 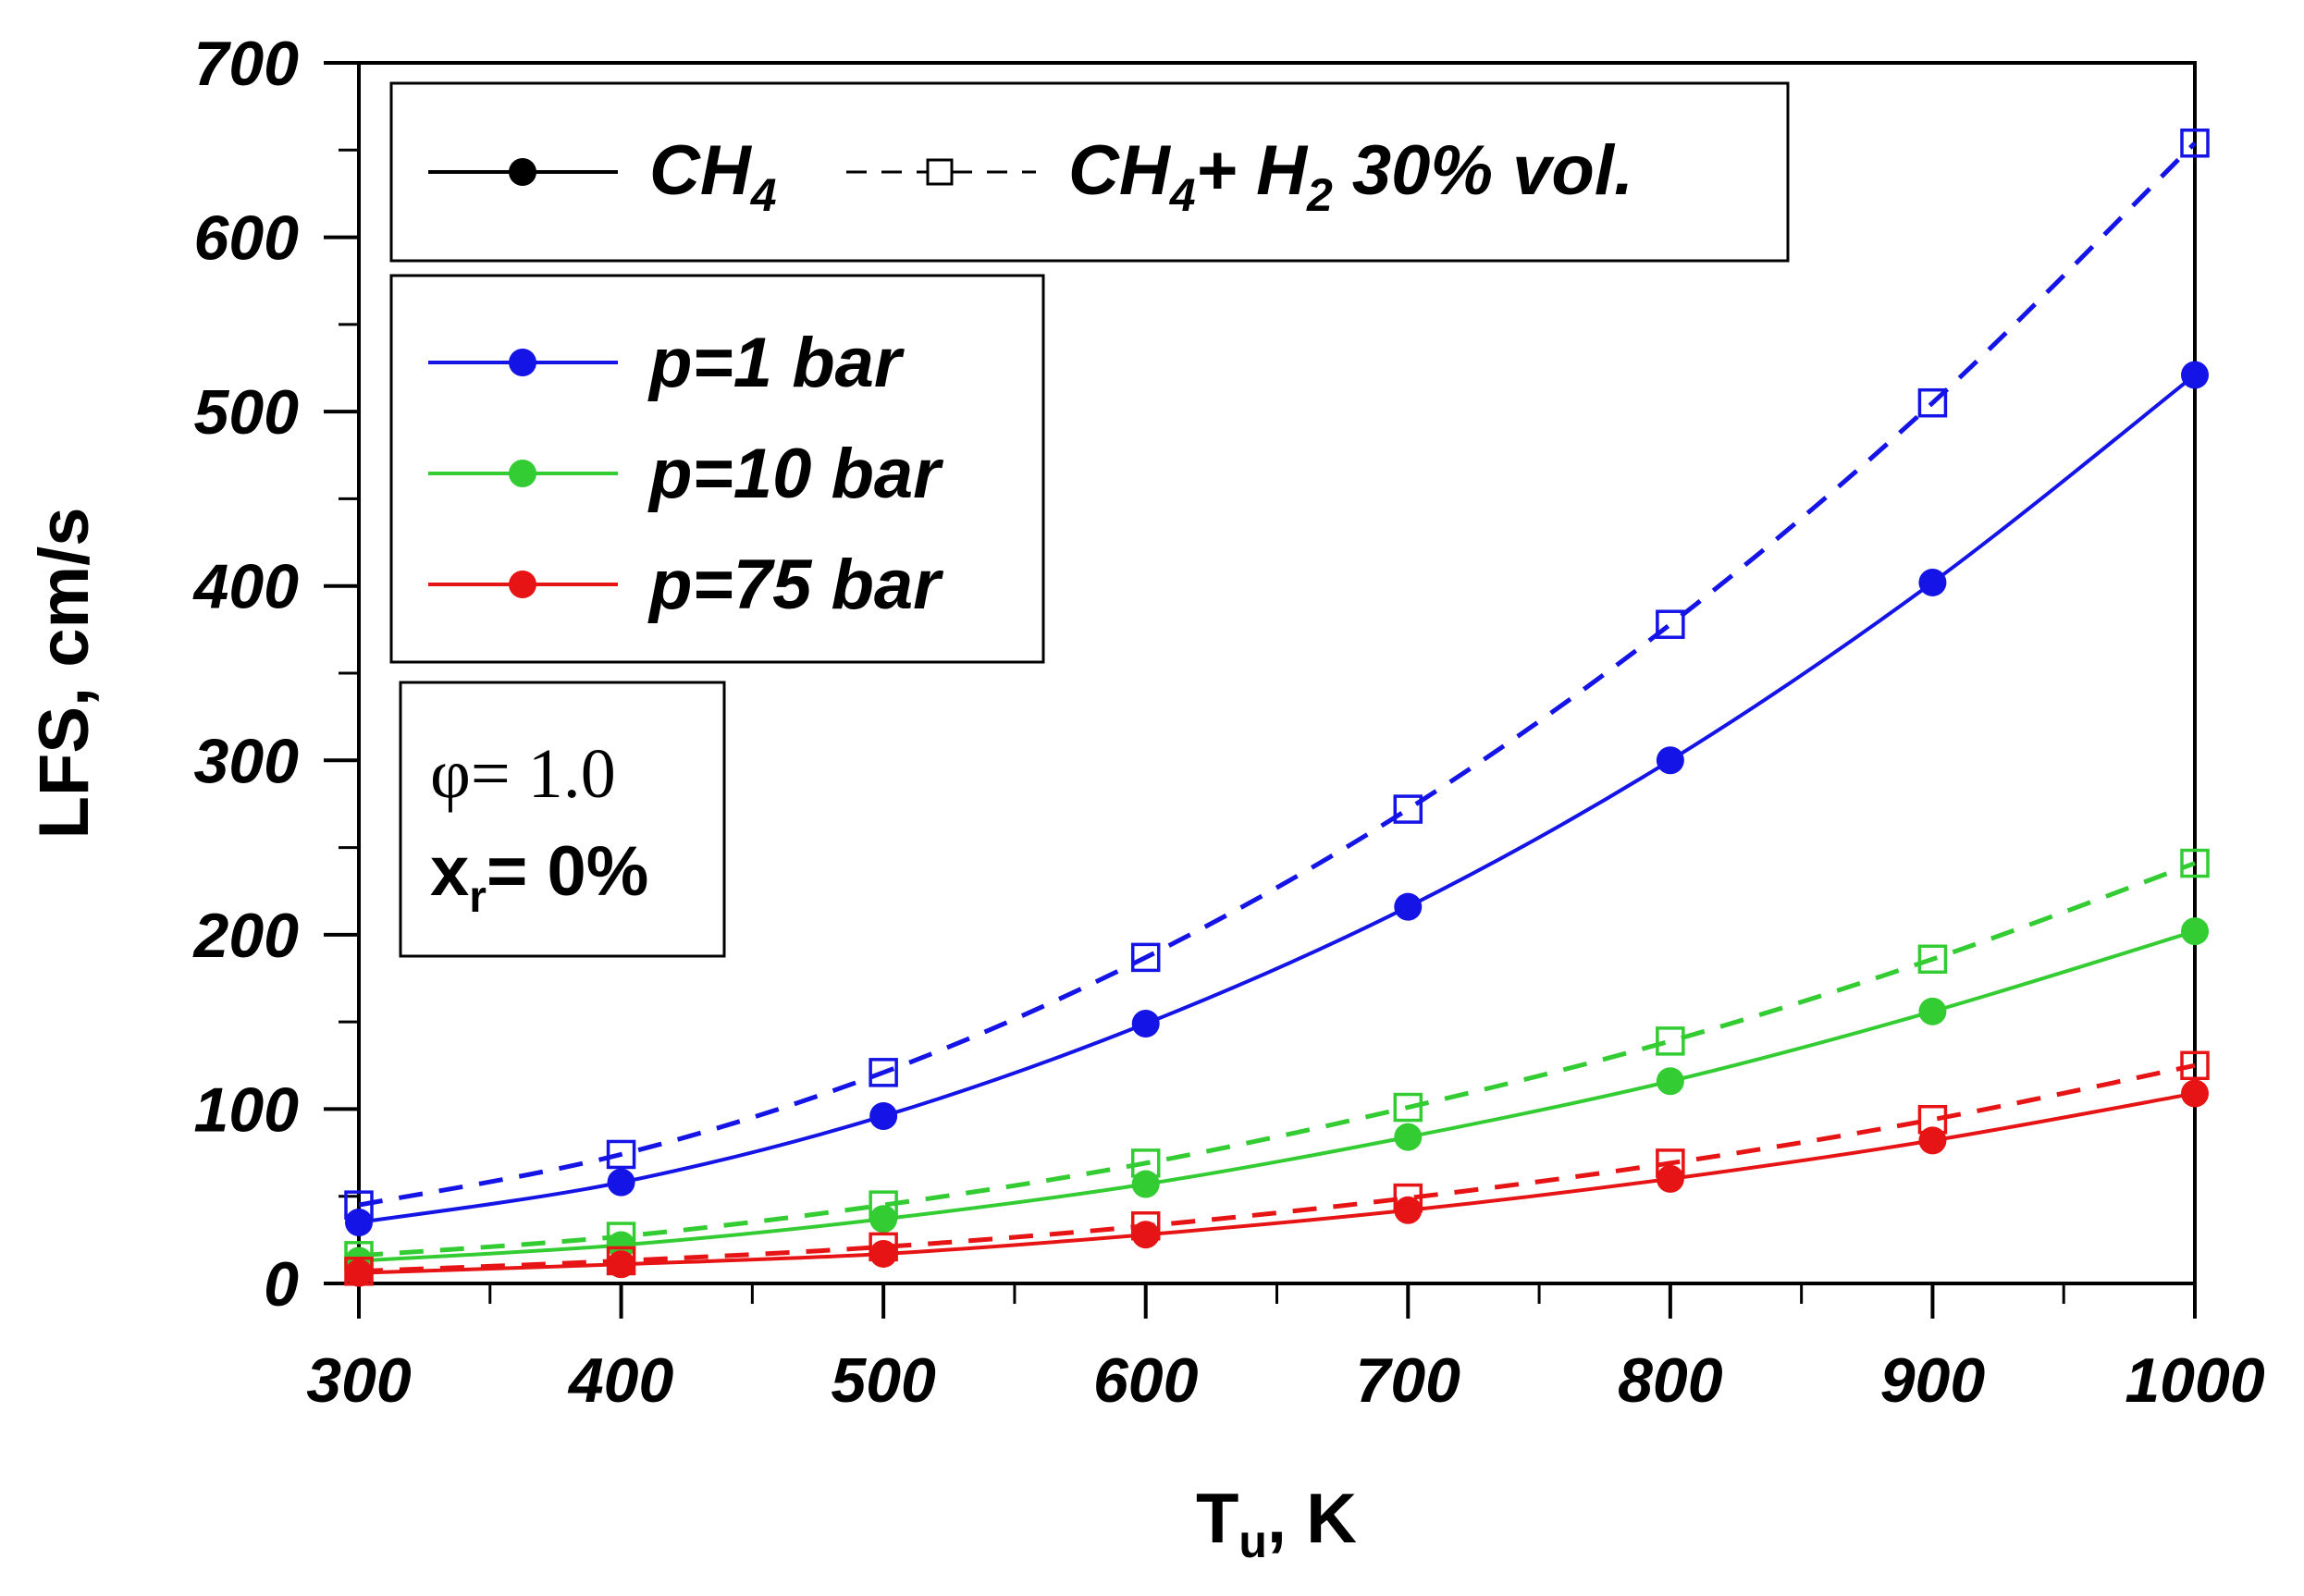 I want to click on legend-pressure-box, so click(x=717, y=469).